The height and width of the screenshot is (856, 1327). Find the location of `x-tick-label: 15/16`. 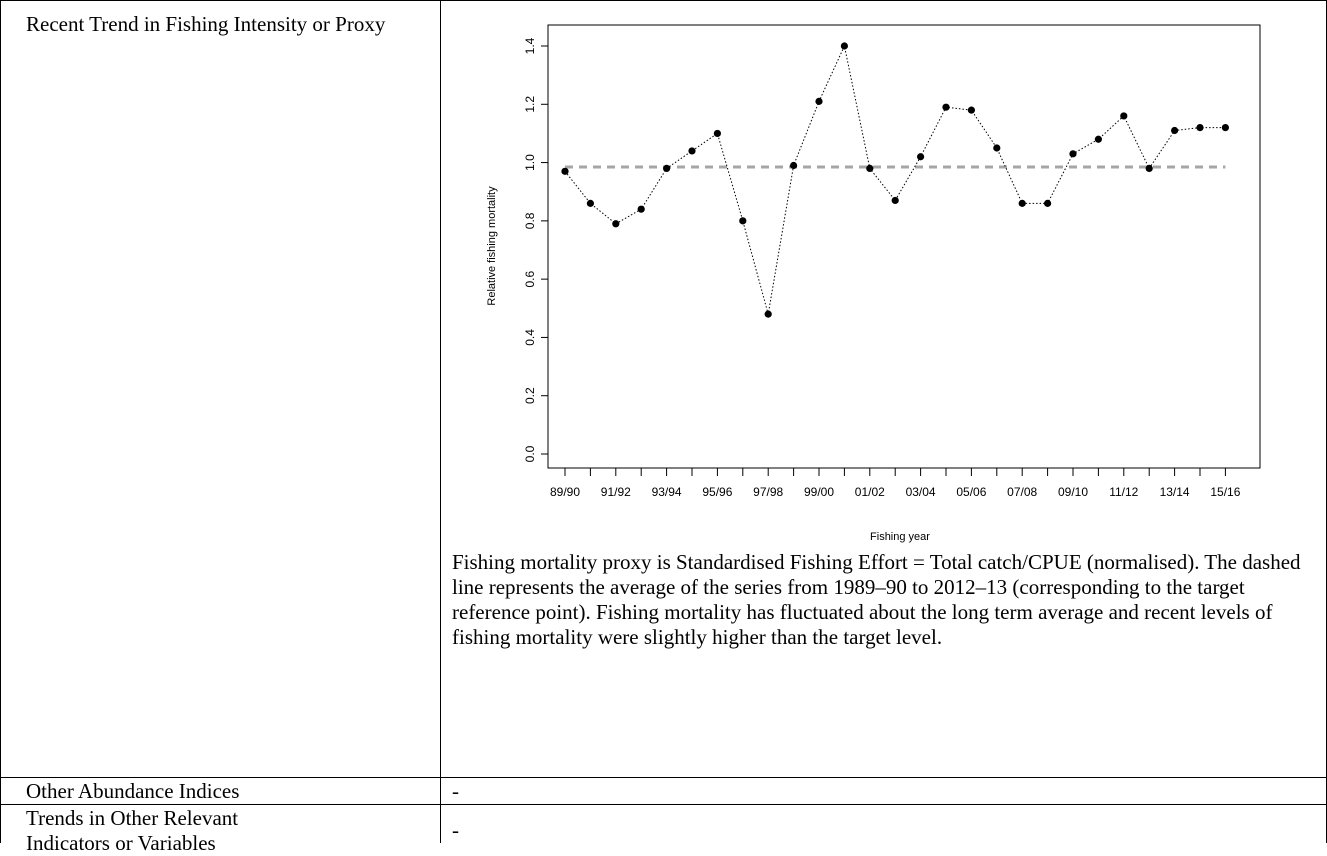

x-tick-label: 15/16 is located at coordinates (1225, 492).